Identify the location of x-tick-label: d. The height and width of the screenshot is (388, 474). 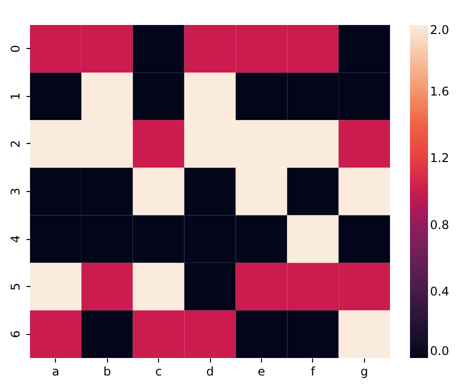
(210, 371).